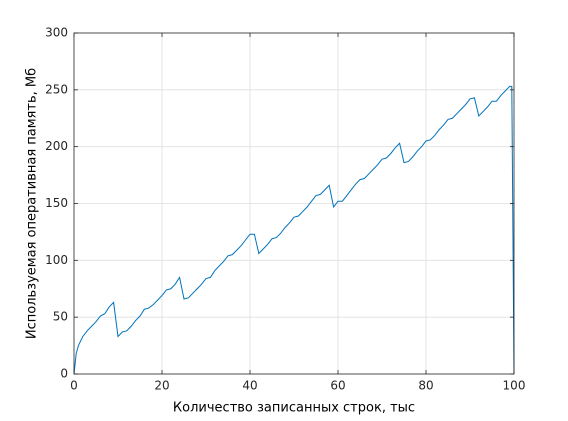 This screenshot has width=568, height=421. I want to click on x-axis-label: Количество записанных строк, тыс, so click(294, 408).